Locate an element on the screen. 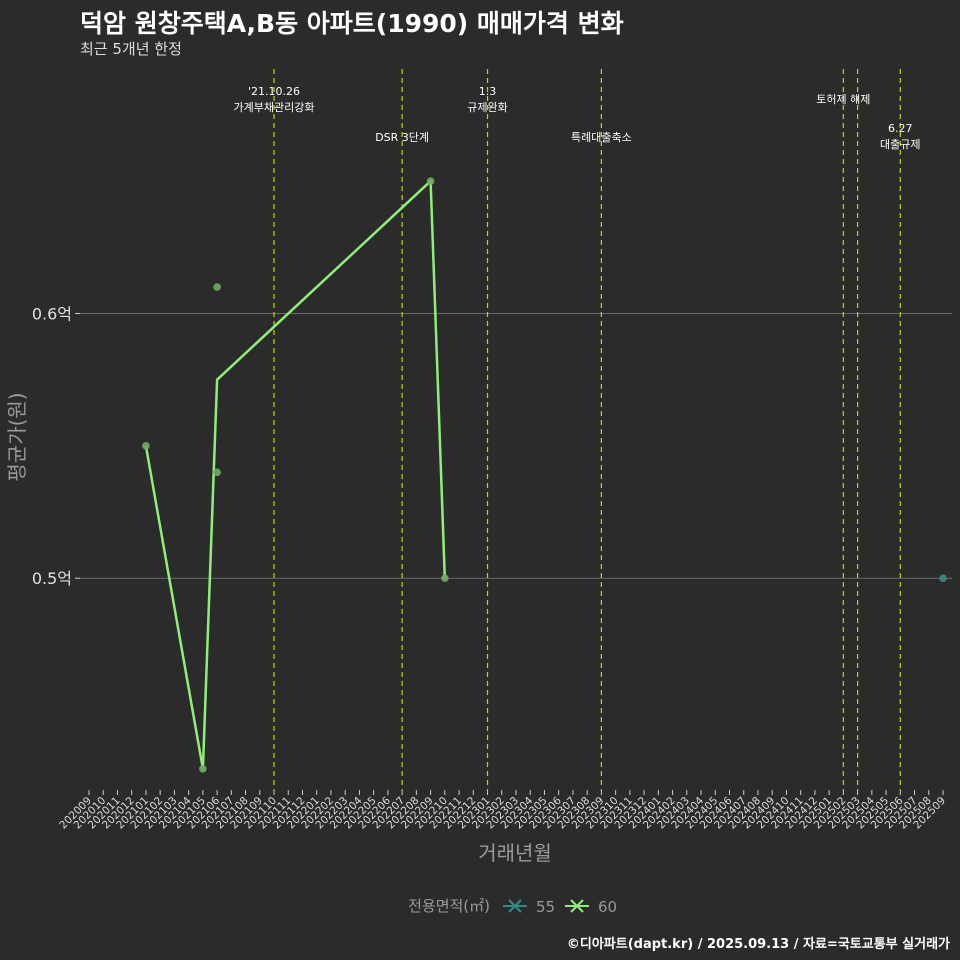 Image resolution: width=960 pixels, height=960 pixels. event-label: 6.27 is located at coordinates (900, 128).